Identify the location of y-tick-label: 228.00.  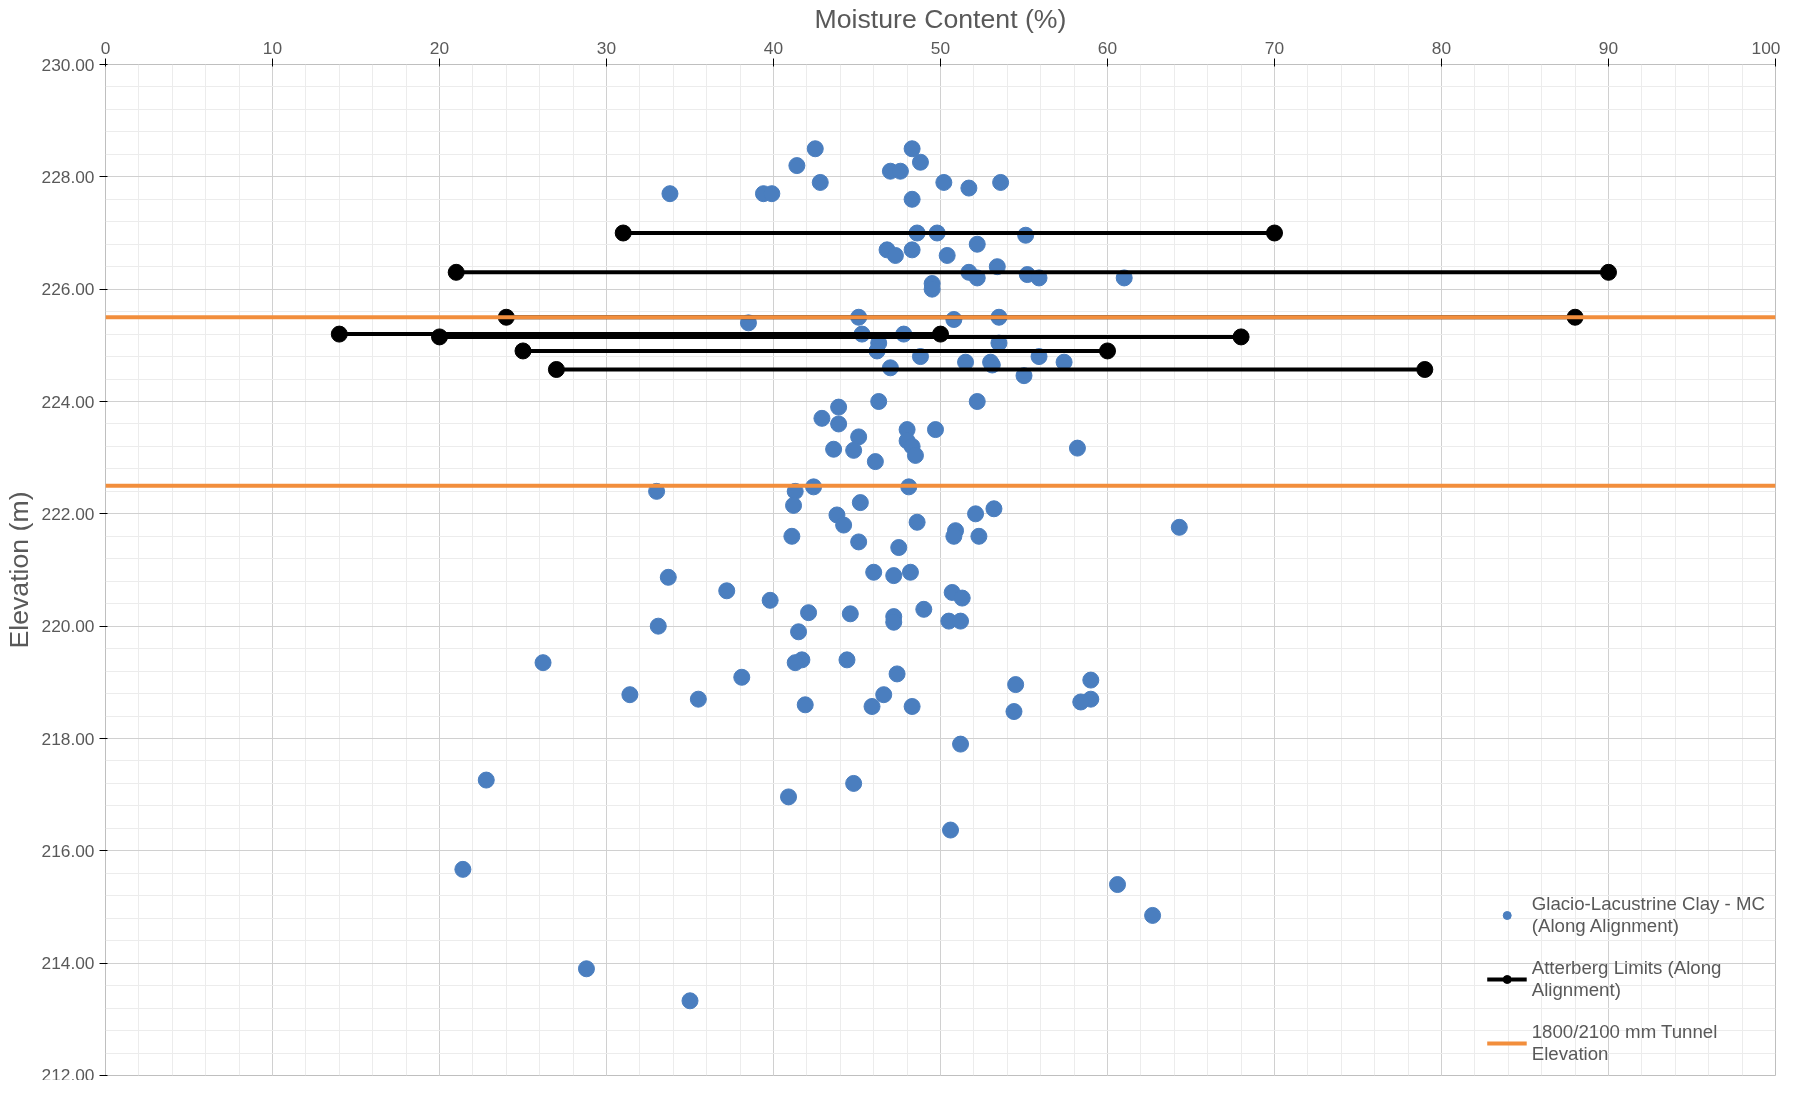
(68, 176).